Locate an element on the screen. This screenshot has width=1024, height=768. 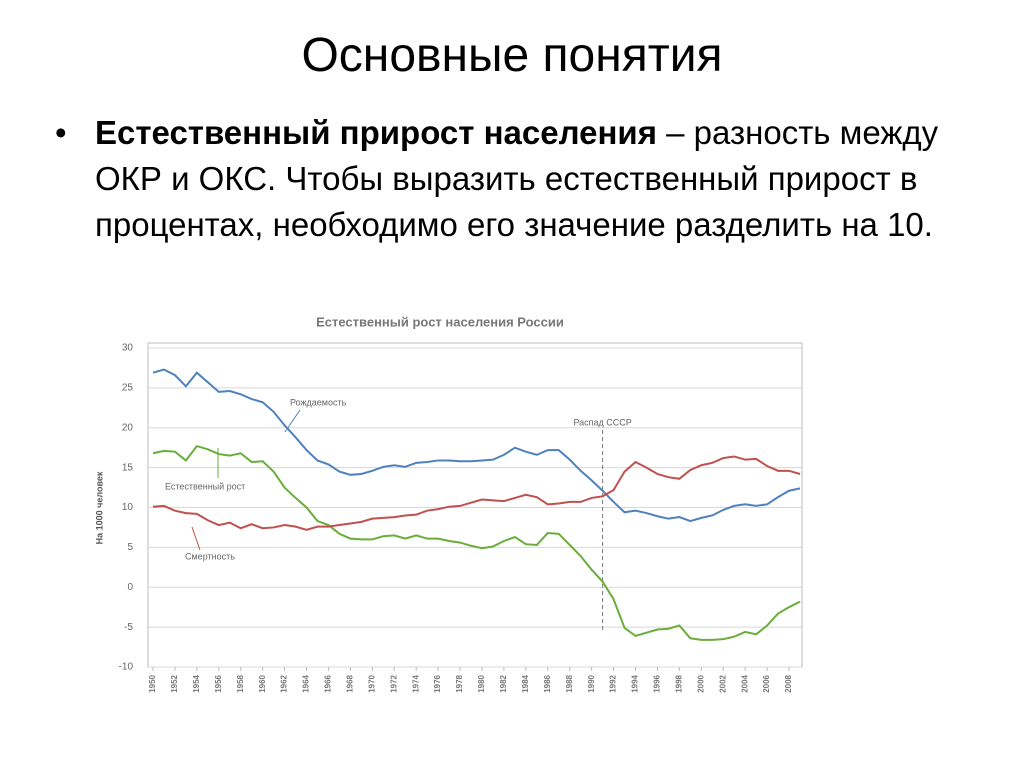
x-tick-label: 2000 is located at coordinates (700, 683).